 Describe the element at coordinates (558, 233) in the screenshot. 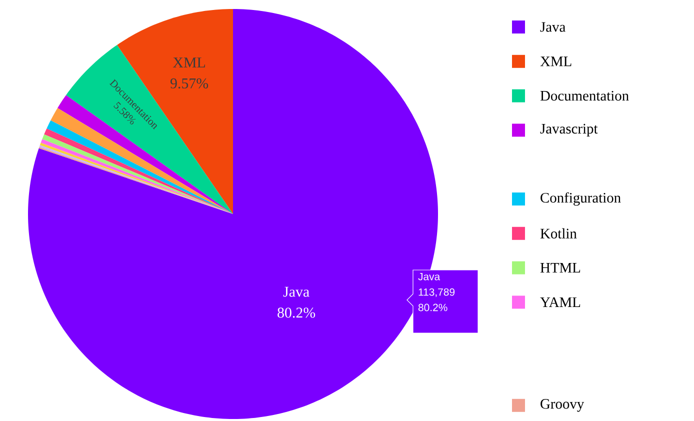

I see `legend-label: Kotlin` at that location.